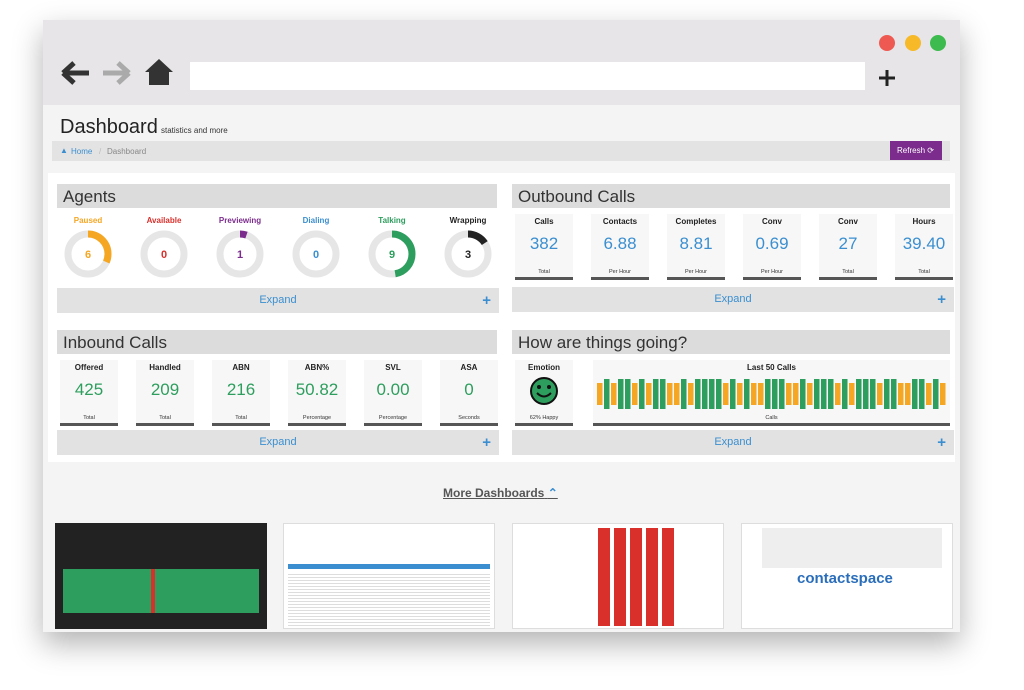 The width and height of the screenshot is (1024, 690). What do you see at coordinates (277, 196) in the screenshot?
I see `panel-header: Agents` at bounding box center [277, 196].